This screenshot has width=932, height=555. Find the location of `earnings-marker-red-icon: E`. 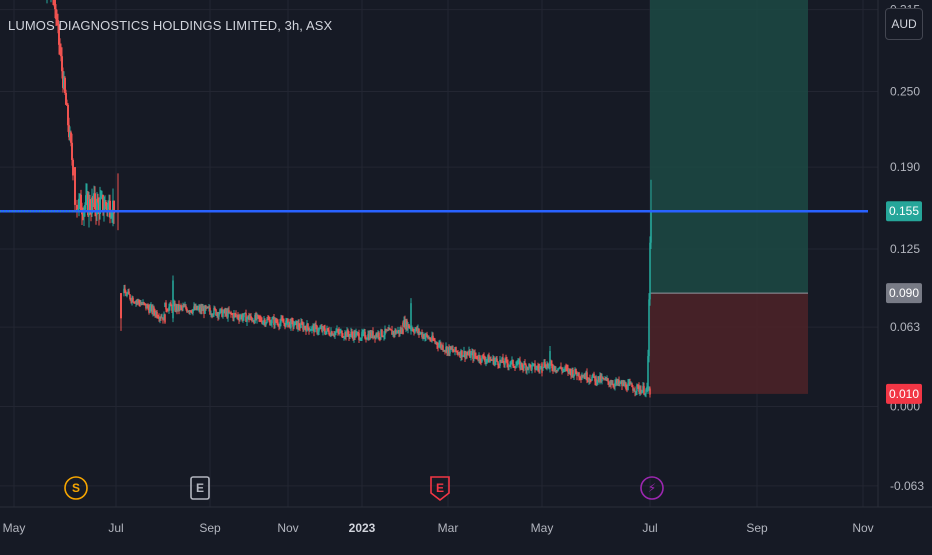

earnings-marker-red-icon: E is located at coordinates (440, 489).